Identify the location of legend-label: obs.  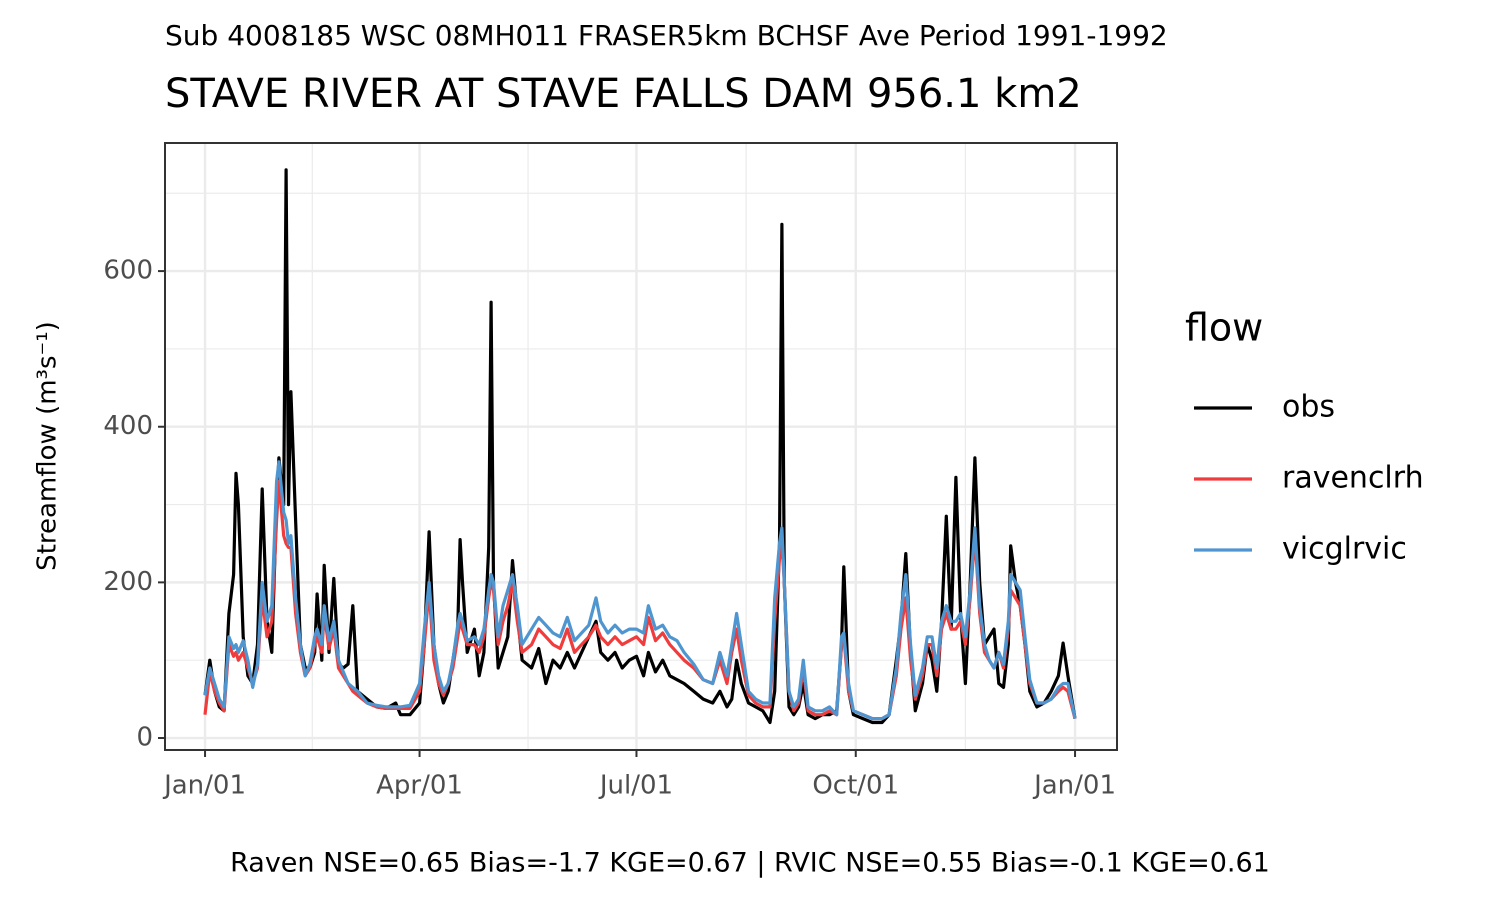
(1308, 407).